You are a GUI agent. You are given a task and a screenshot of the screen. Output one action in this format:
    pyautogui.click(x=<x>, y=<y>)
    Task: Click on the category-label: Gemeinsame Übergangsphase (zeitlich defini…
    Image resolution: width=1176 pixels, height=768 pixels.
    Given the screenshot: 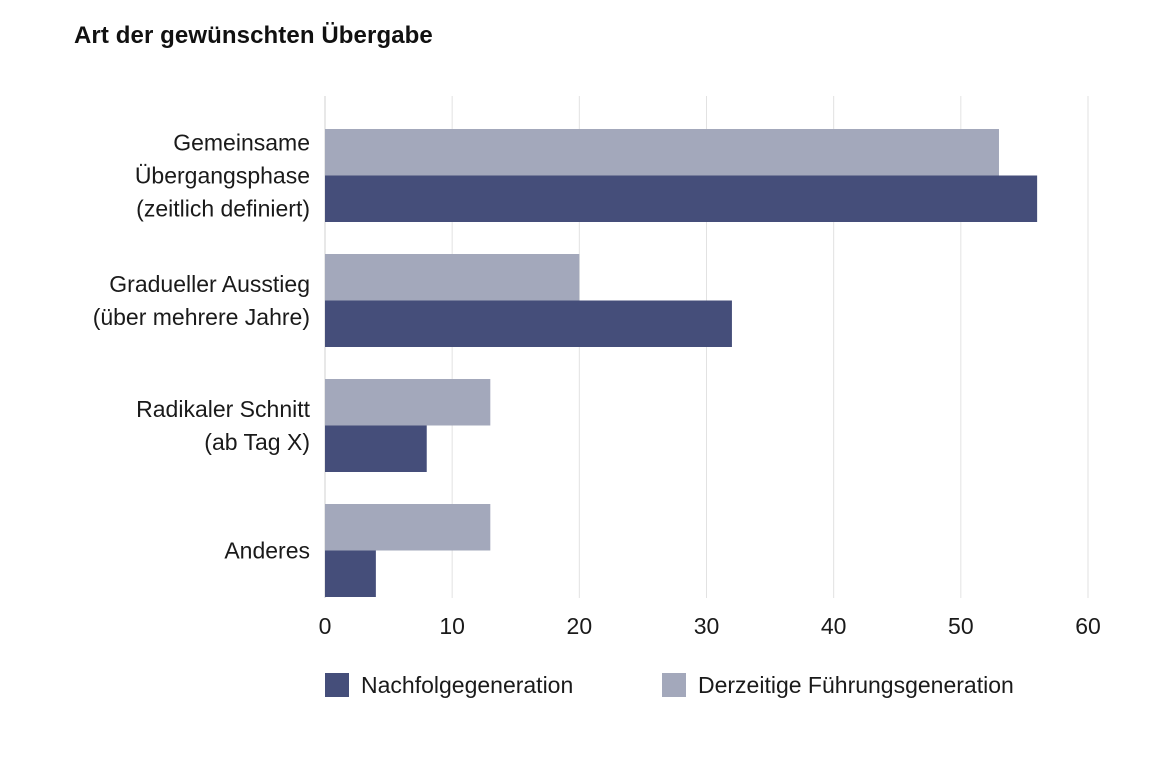 What is the action you would take?
    pyautogui.click(x=222, y=176)
    